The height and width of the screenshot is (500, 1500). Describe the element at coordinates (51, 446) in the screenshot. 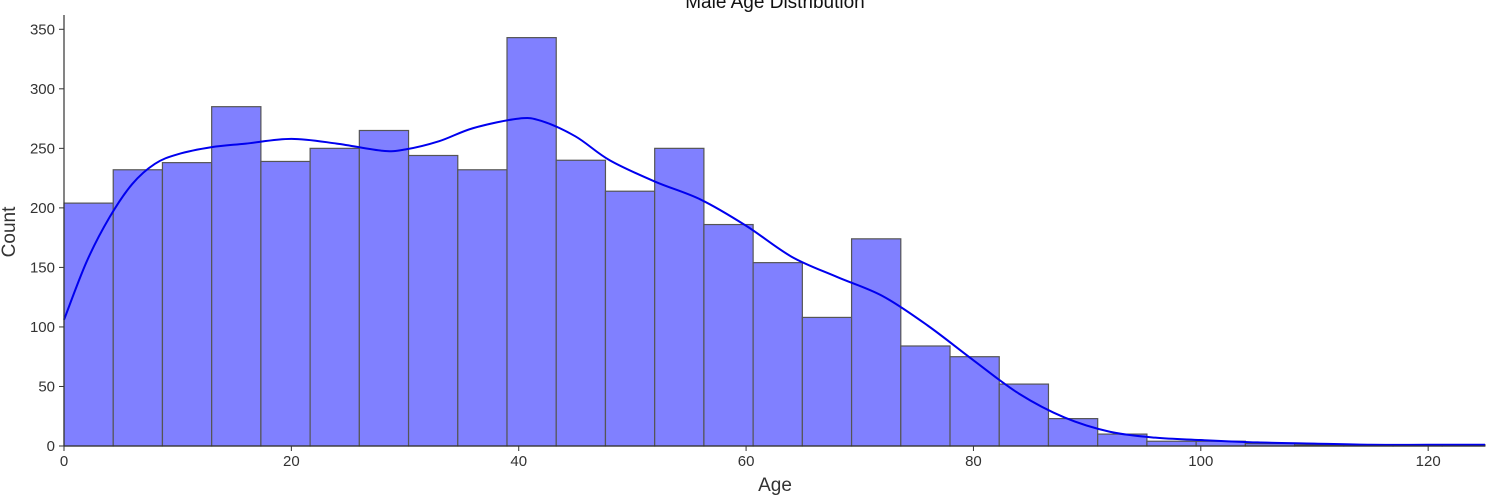

I see `y-tick-label: 0` at that location.